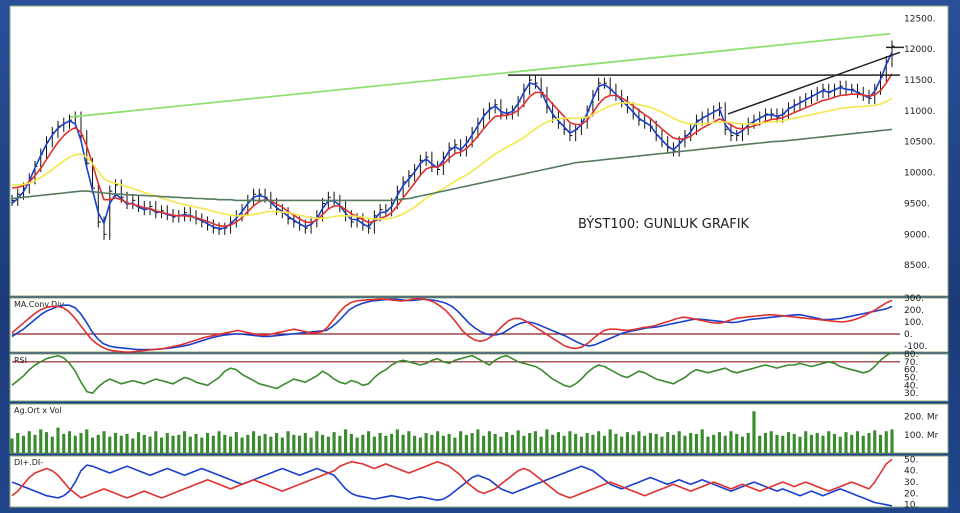  I want to click on price-tick-label: 12500., so click(920, 19).